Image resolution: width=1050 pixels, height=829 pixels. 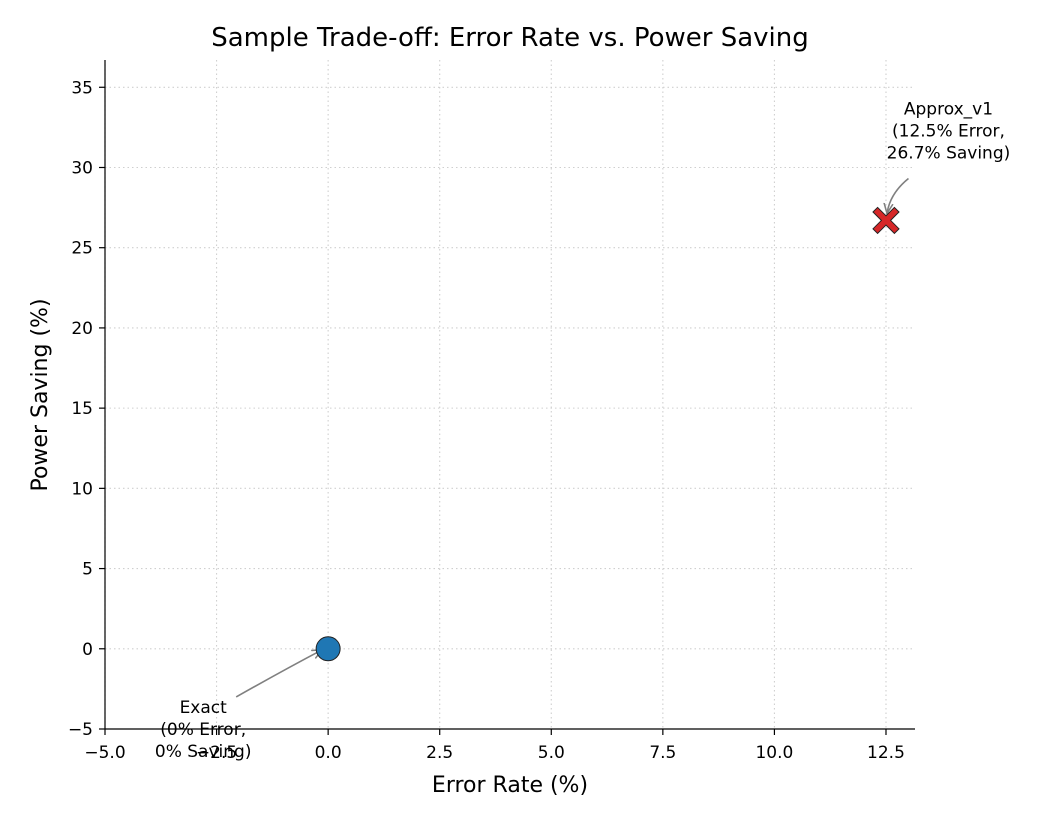 What do you see at coordinates (87, 650) in the screenshot?
I see `y-tick-label: 0` at bounding box center [87, 650].